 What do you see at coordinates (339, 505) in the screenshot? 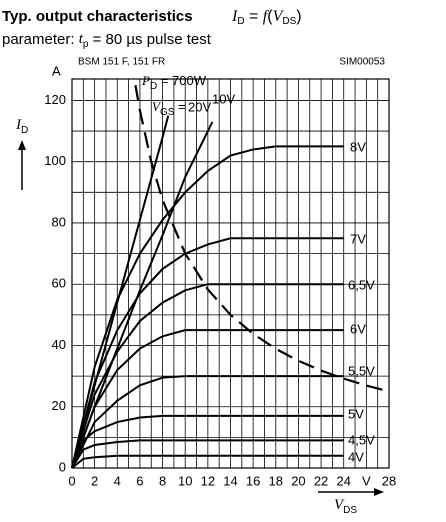
I see `label-part: V` at bounding box center [339, 505].